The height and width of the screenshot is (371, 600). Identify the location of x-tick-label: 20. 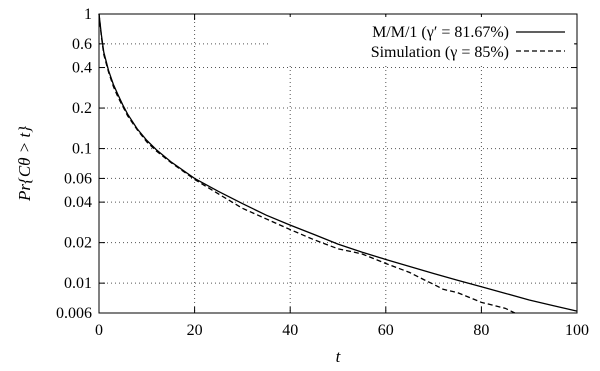
(195, 330).